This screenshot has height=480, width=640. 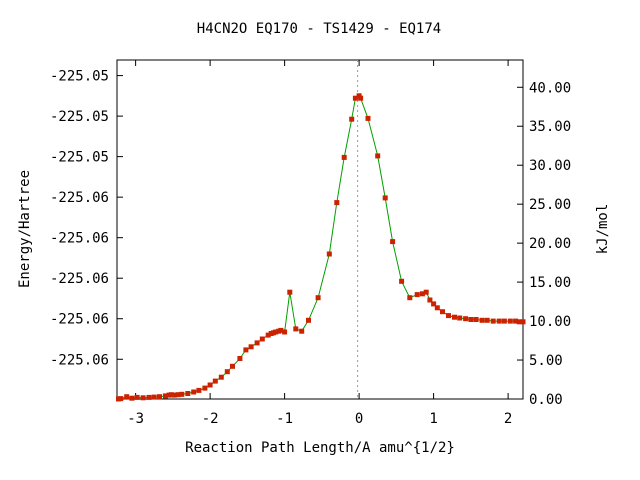 What do you see at coordinates (550, 244) in the screenshot?
I see `right-tick-label: 20.00` at bounding box center [550, 244].